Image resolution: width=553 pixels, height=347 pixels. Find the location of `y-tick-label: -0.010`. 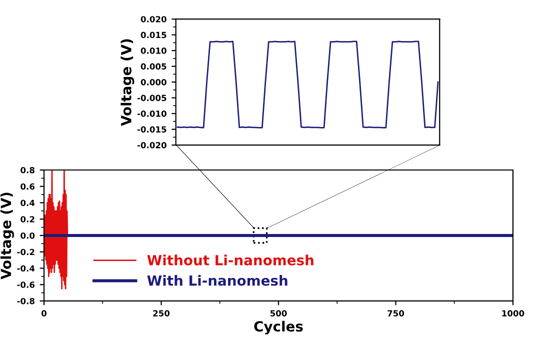

y-tick-label: -0.010 is located at coordinates (151, 113).